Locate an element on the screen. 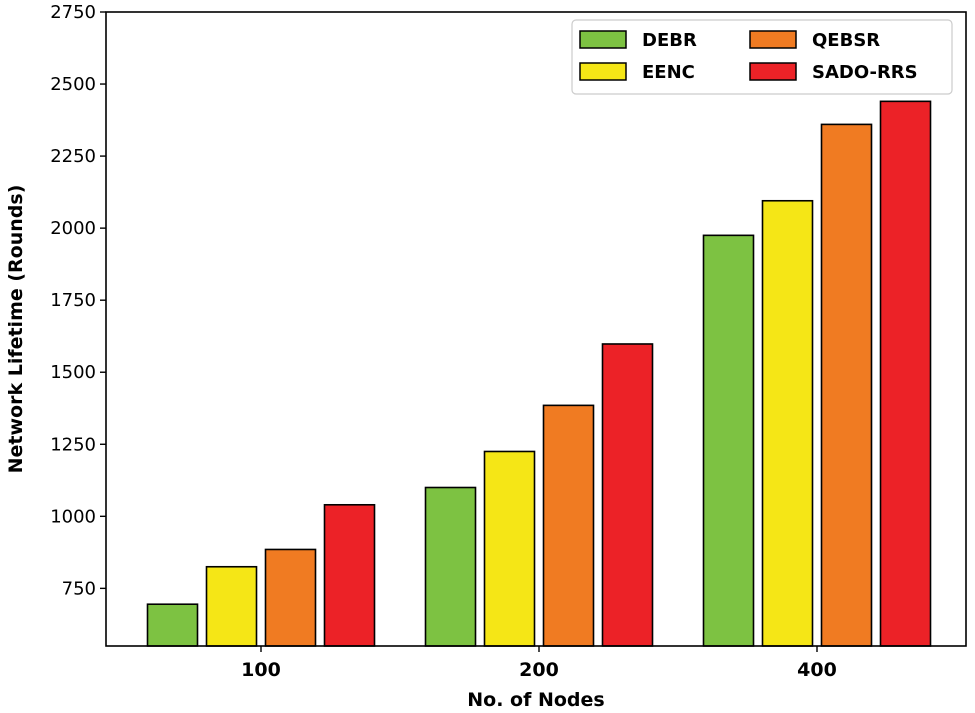 The width and height of the screenshot is (975, 713). legend-swatch-qebsr is located at coordinates (773, 39).